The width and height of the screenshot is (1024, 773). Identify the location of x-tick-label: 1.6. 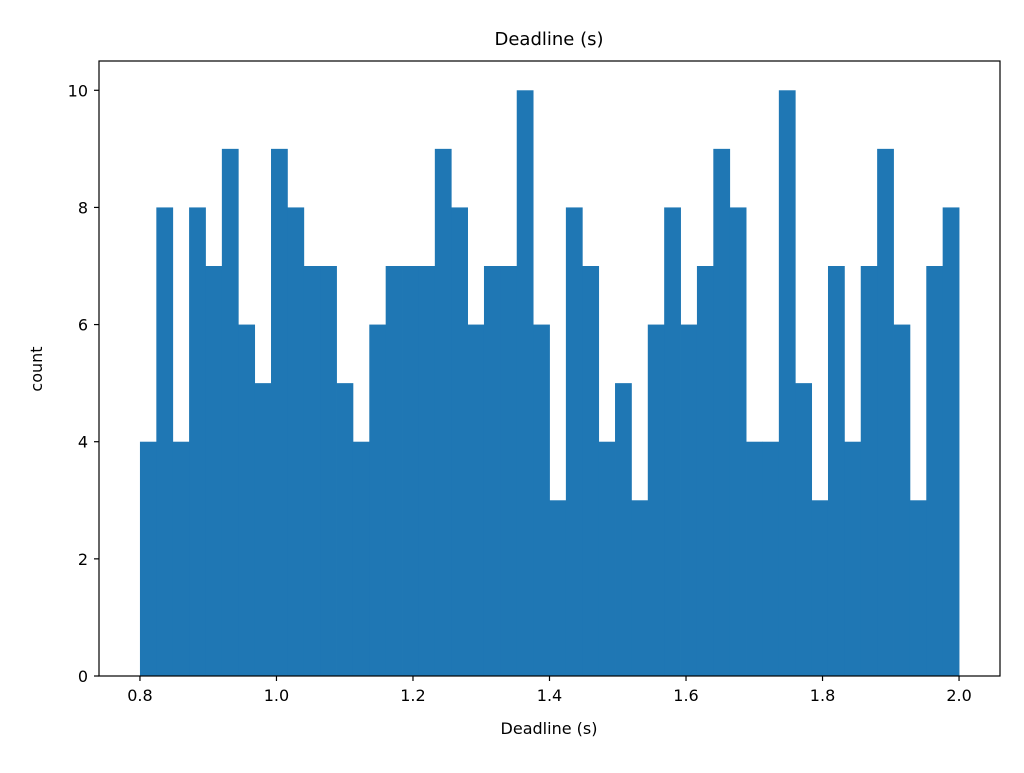
(685, 695).